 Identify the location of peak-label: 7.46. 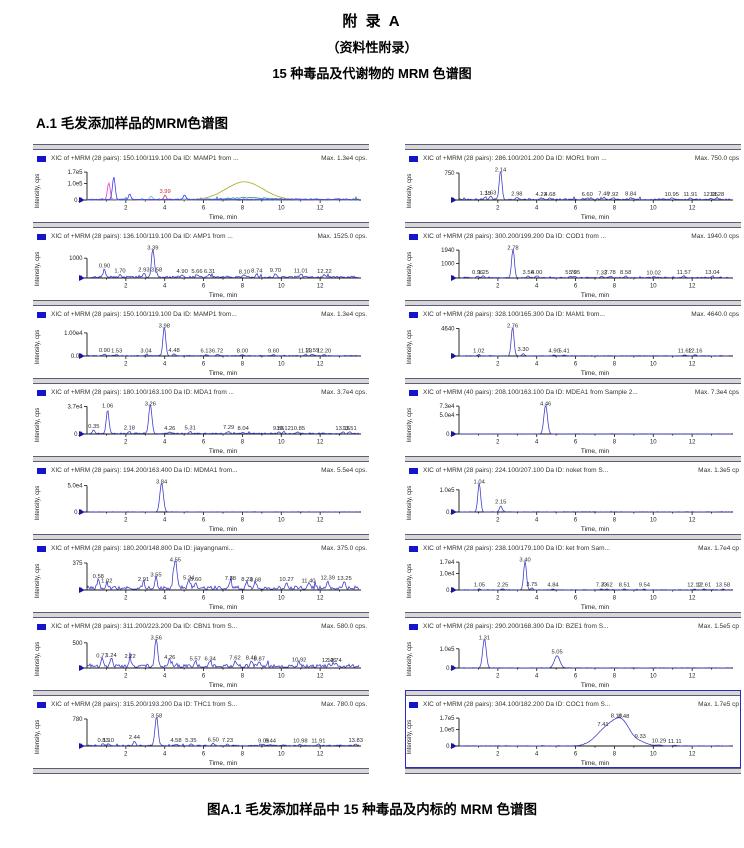
(603, 194).